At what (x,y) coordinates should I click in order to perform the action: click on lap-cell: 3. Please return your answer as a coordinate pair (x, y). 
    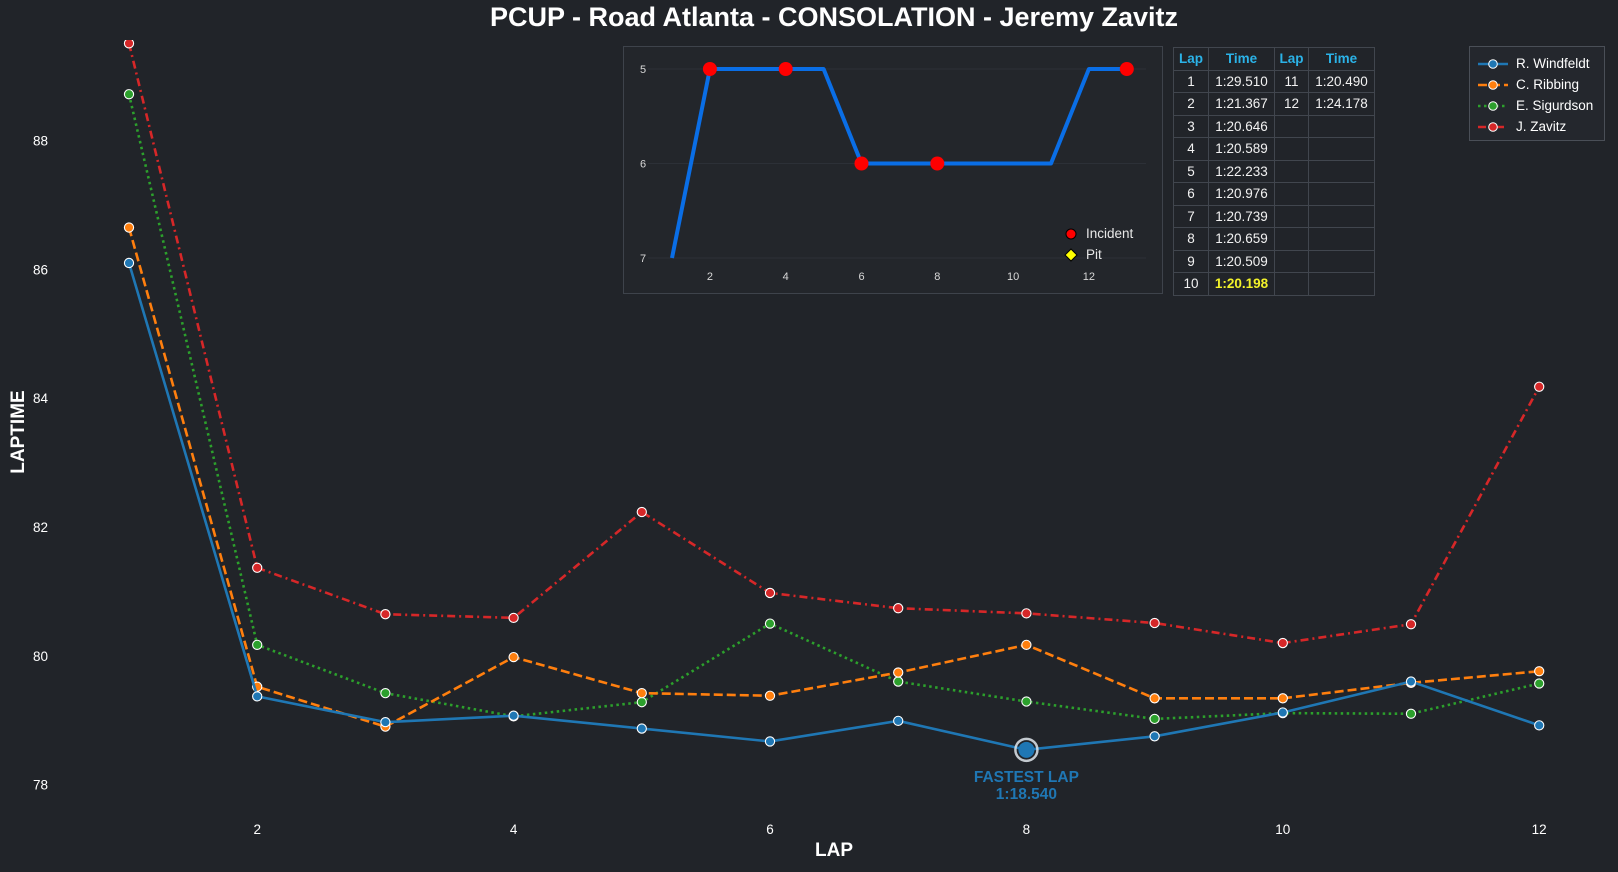
    Looking at the image, I should click on (1191, 126).